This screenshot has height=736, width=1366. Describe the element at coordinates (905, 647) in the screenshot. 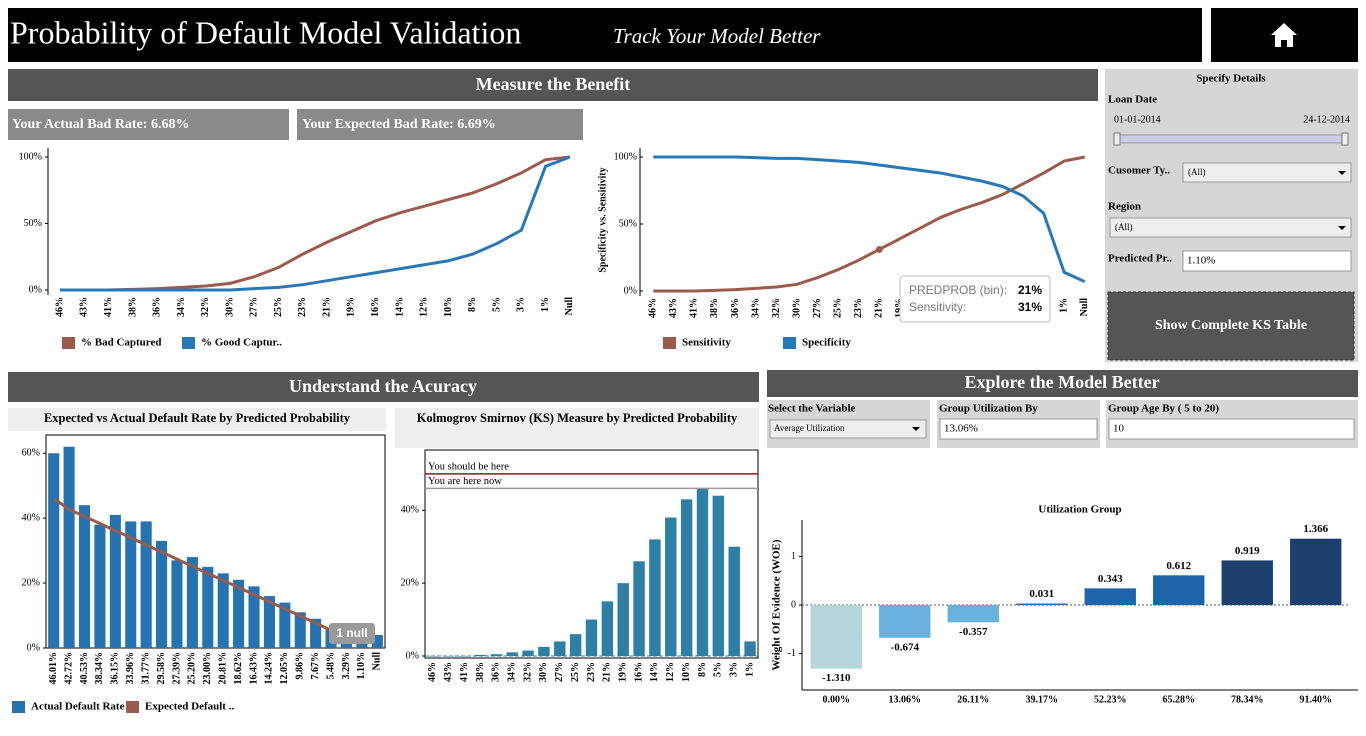

I see `value-label: -0.674` at that location.